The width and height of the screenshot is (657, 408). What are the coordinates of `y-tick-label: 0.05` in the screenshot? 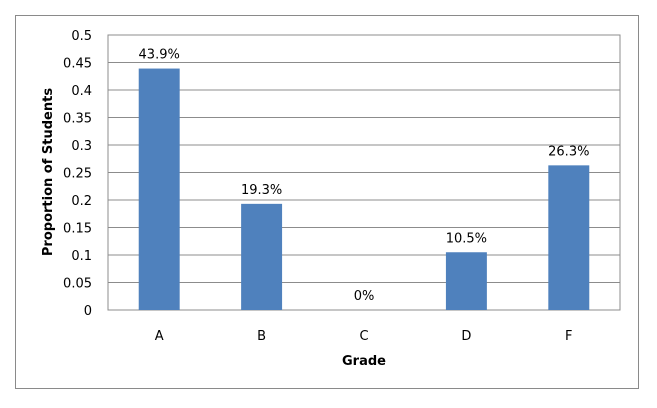 It's located at (77, 284).